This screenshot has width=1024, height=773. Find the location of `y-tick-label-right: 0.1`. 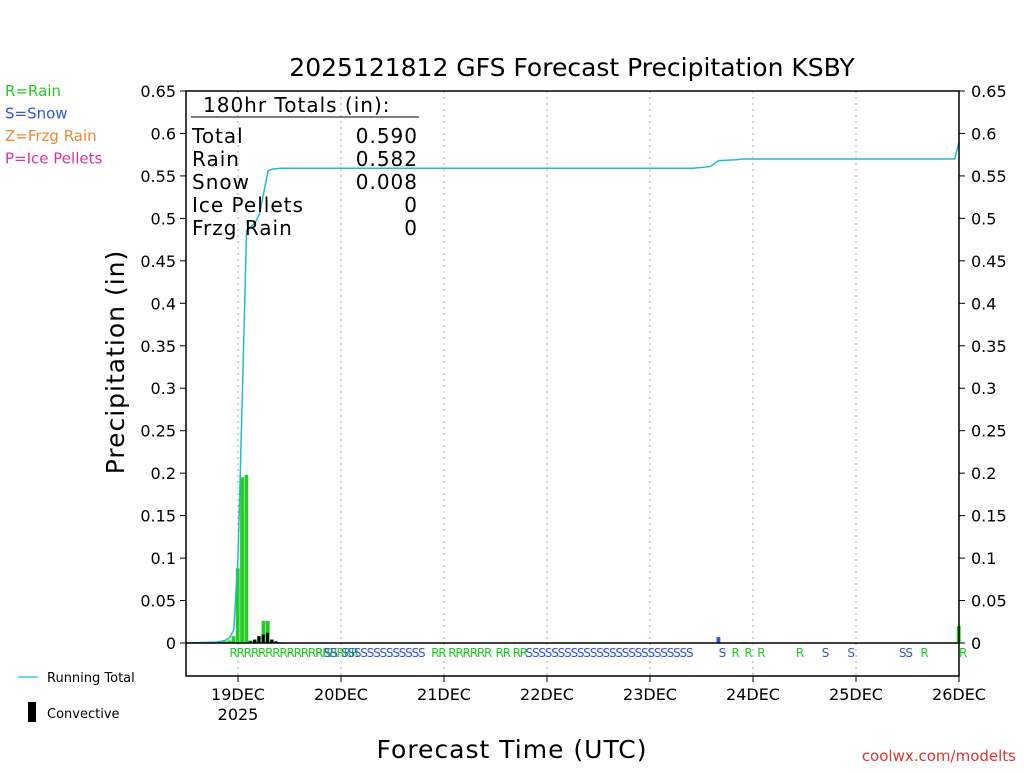

y-tick-label-right: 0.1 is located at coordinates (983, 558).